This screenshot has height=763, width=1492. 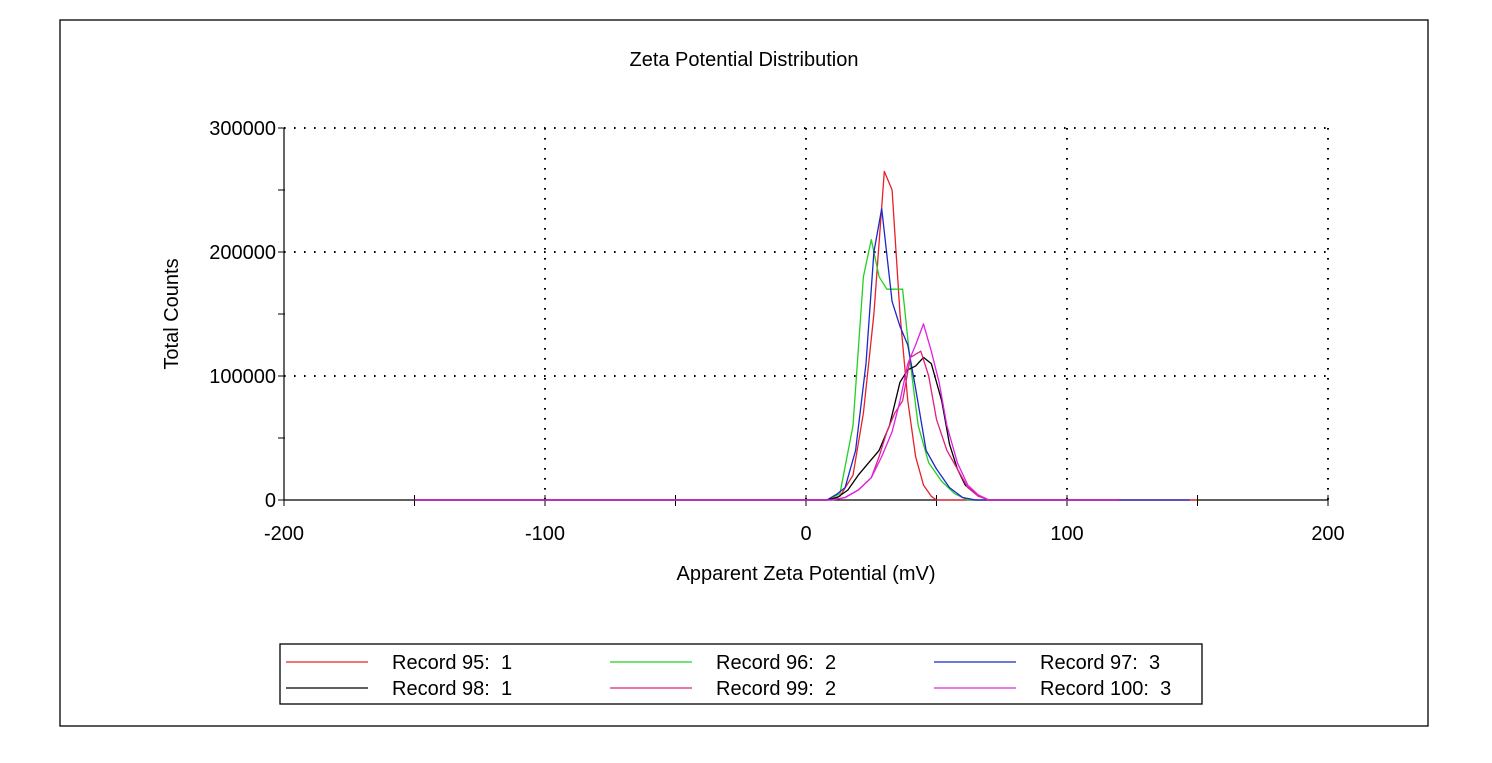 I want to click on y-tick-label: 300000, so click(x=242, y=129).